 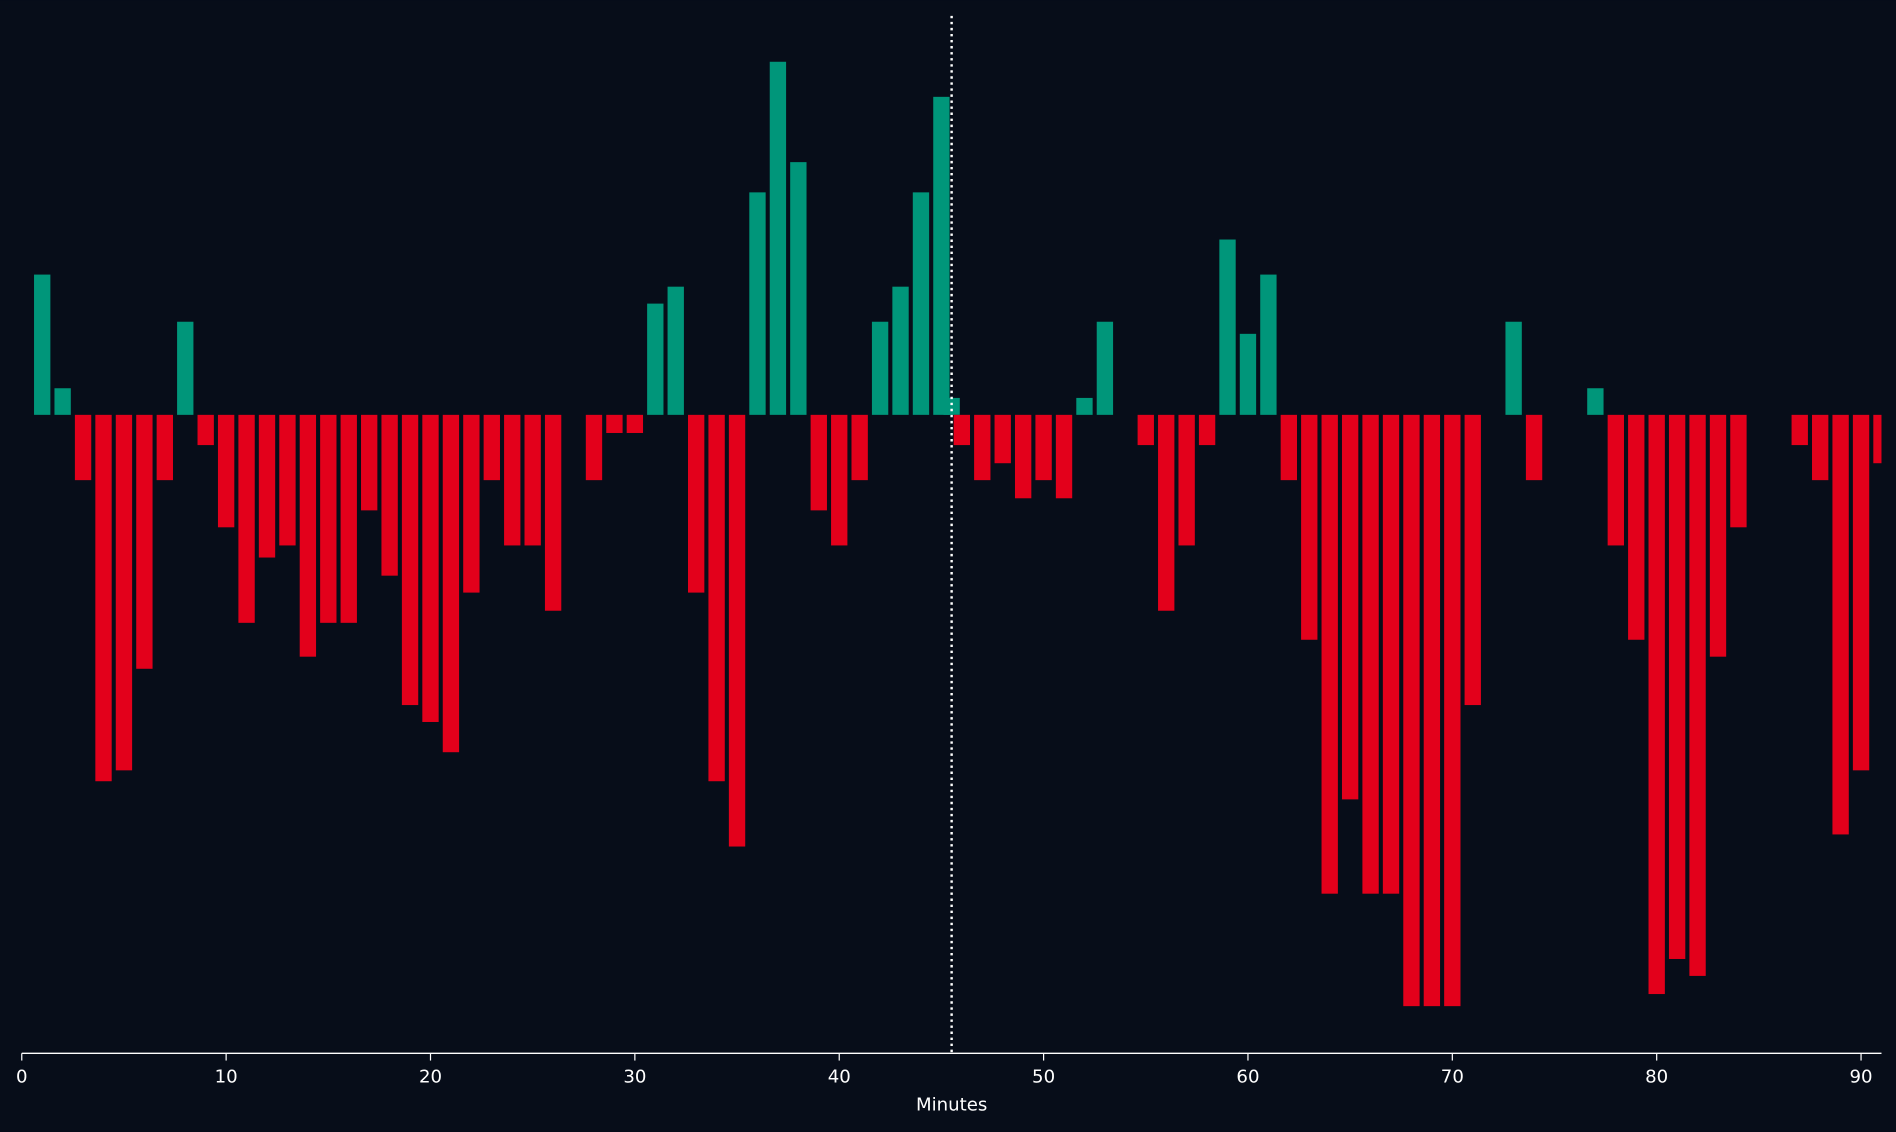 I want to click on x-tick-label: 60, so click(x=1247, y=1076).